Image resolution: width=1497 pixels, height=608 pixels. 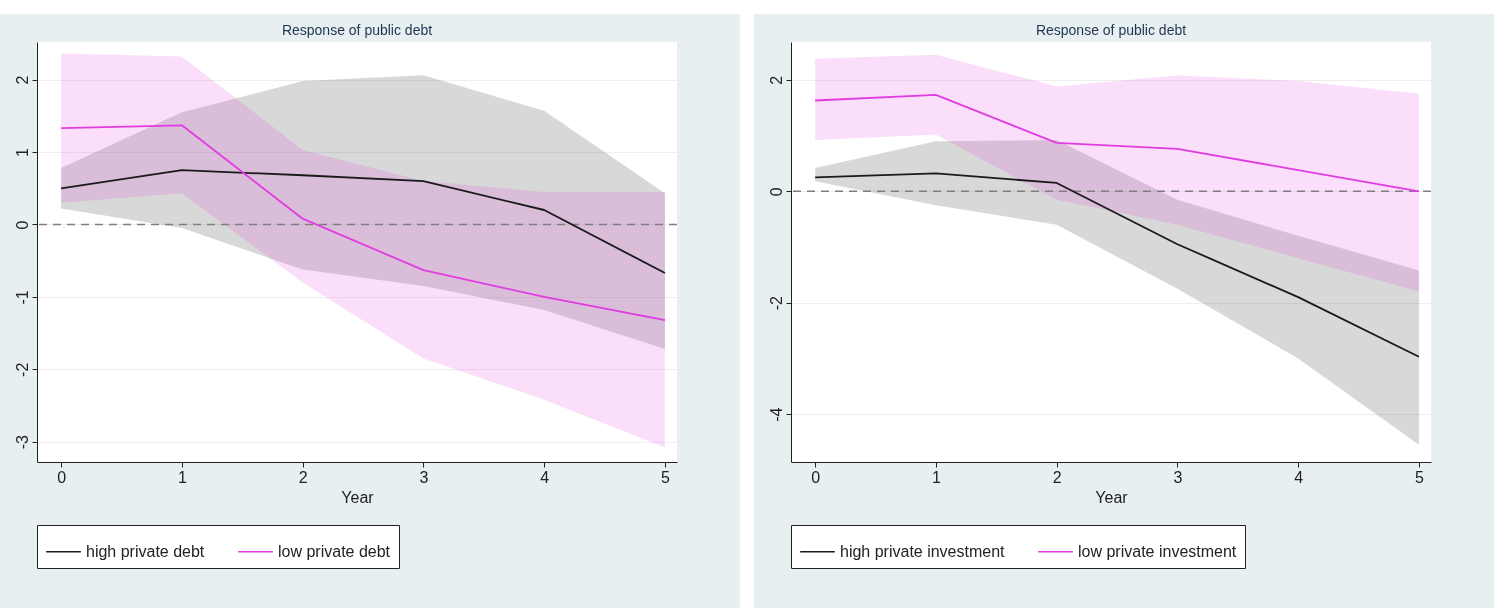 I want to click on legend-label: high private debt, so click(x=145, y=551).